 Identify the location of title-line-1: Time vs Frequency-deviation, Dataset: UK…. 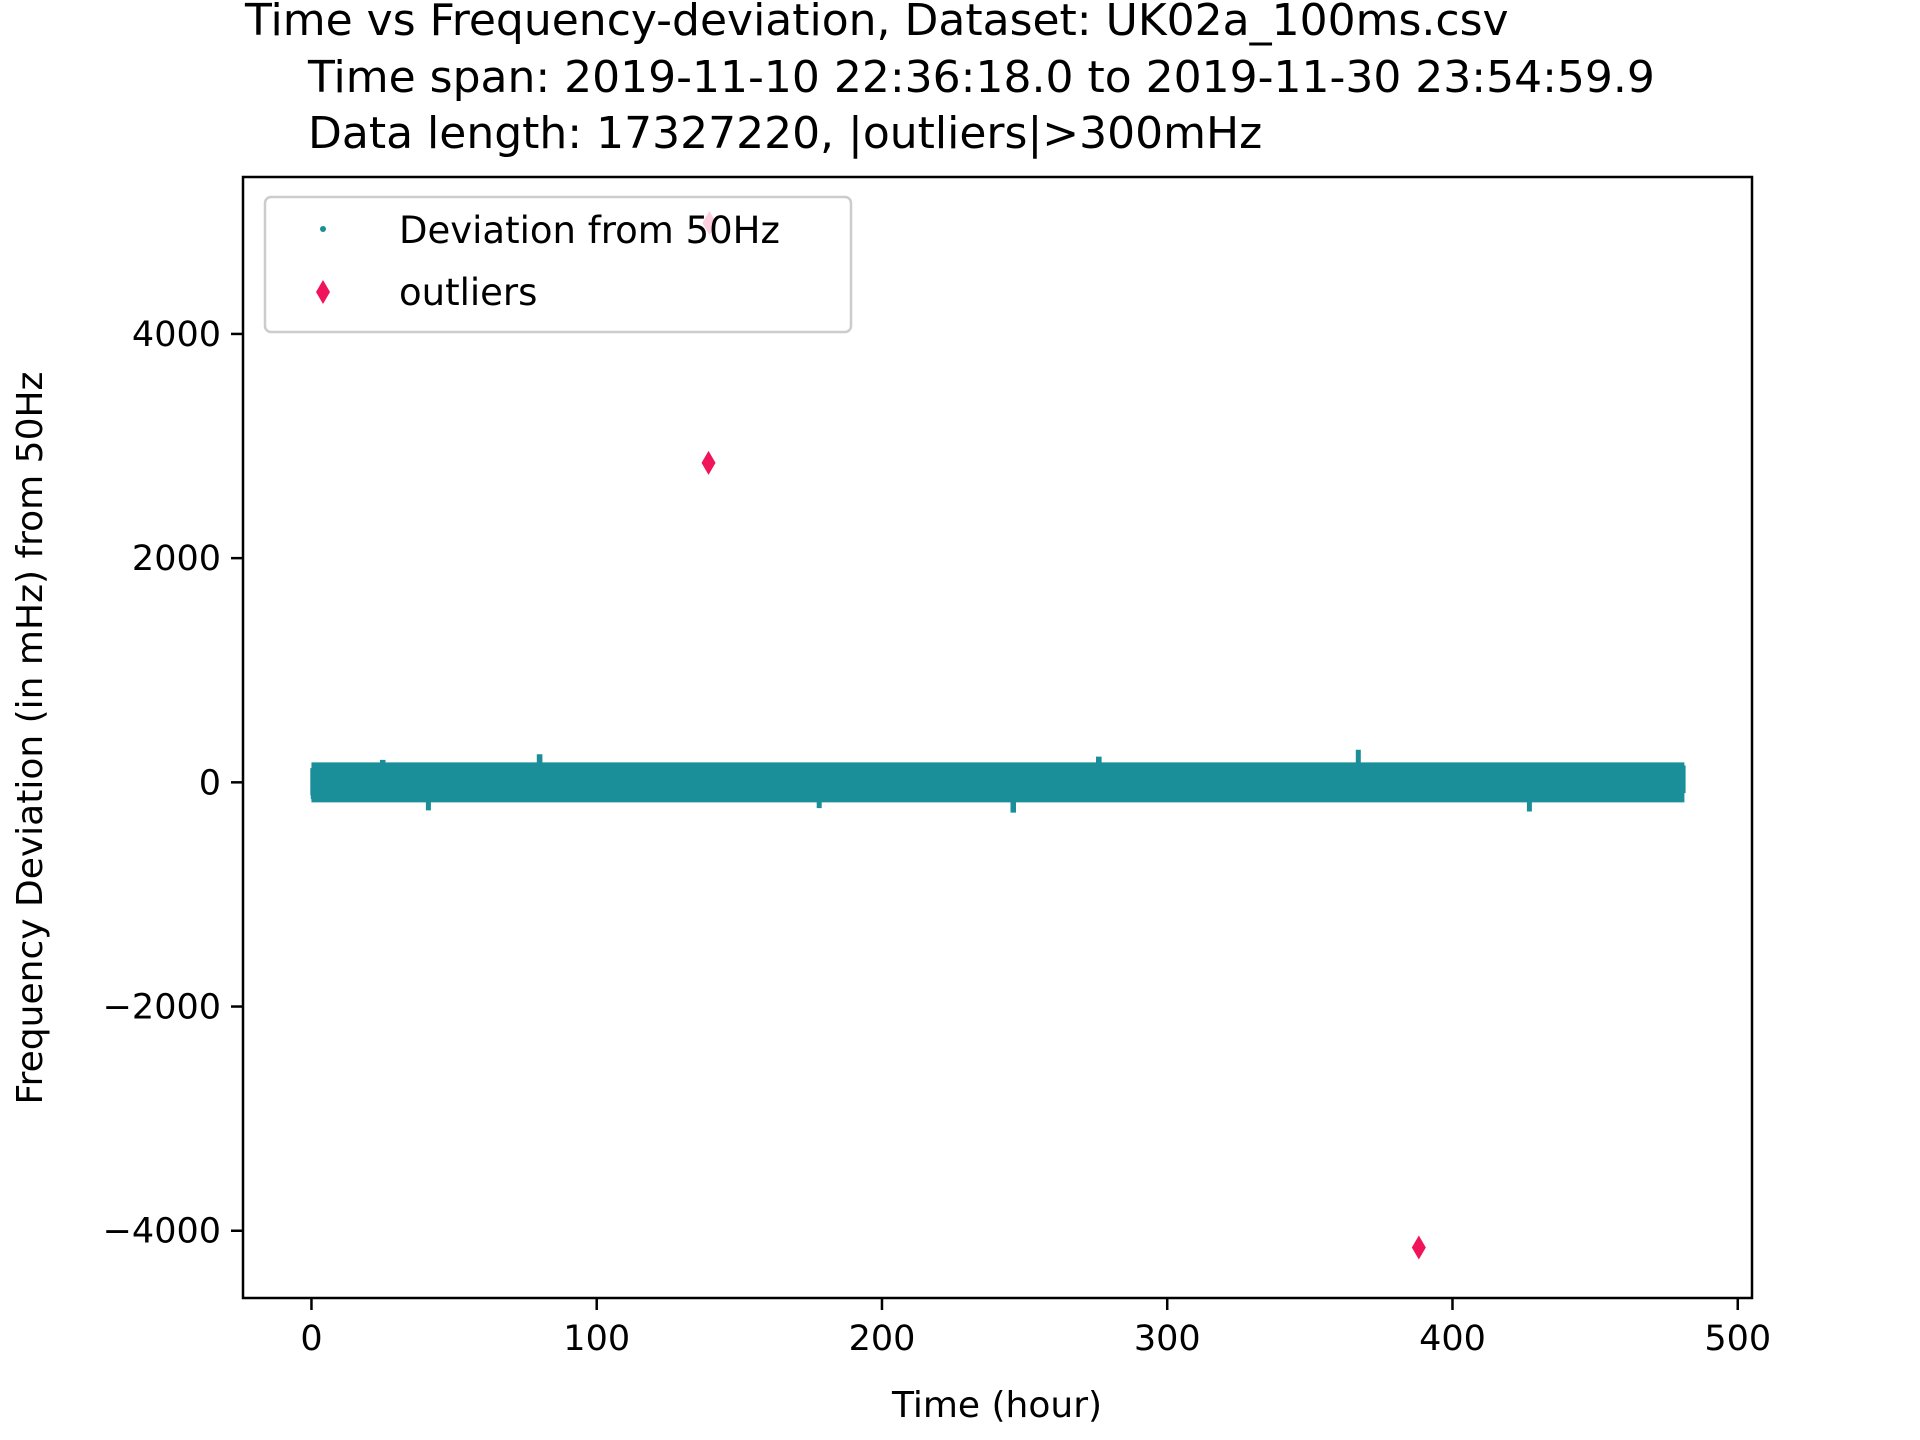
(876, 23).